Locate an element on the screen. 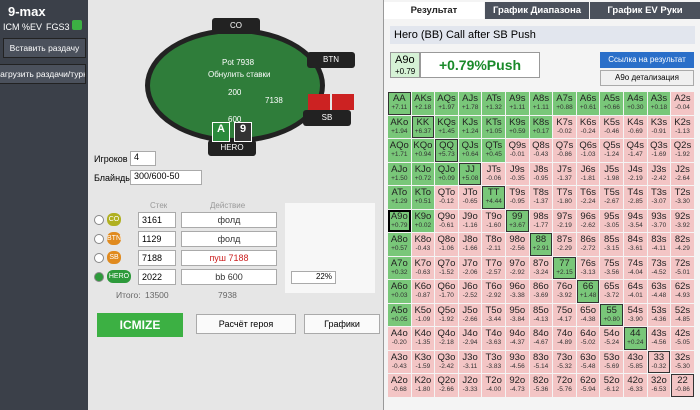  button: Графики is located at coordinates (342, 324).